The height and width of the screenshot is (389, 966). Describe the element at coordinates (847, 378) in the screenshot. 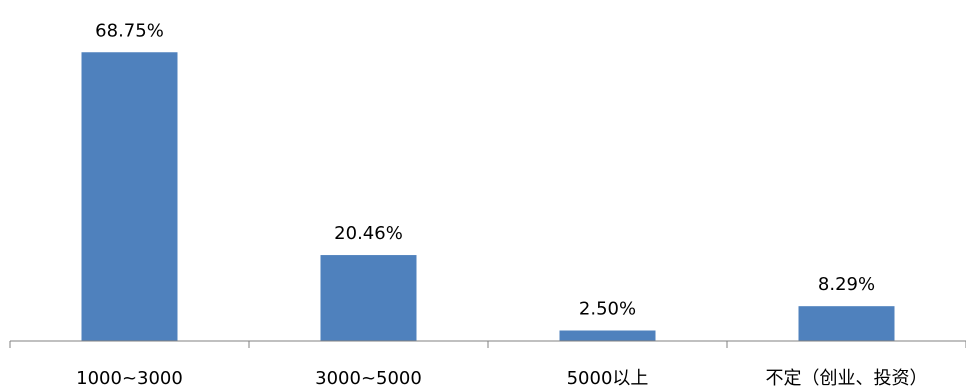

I see `category-label: 不定（创业、投资）` at that location.